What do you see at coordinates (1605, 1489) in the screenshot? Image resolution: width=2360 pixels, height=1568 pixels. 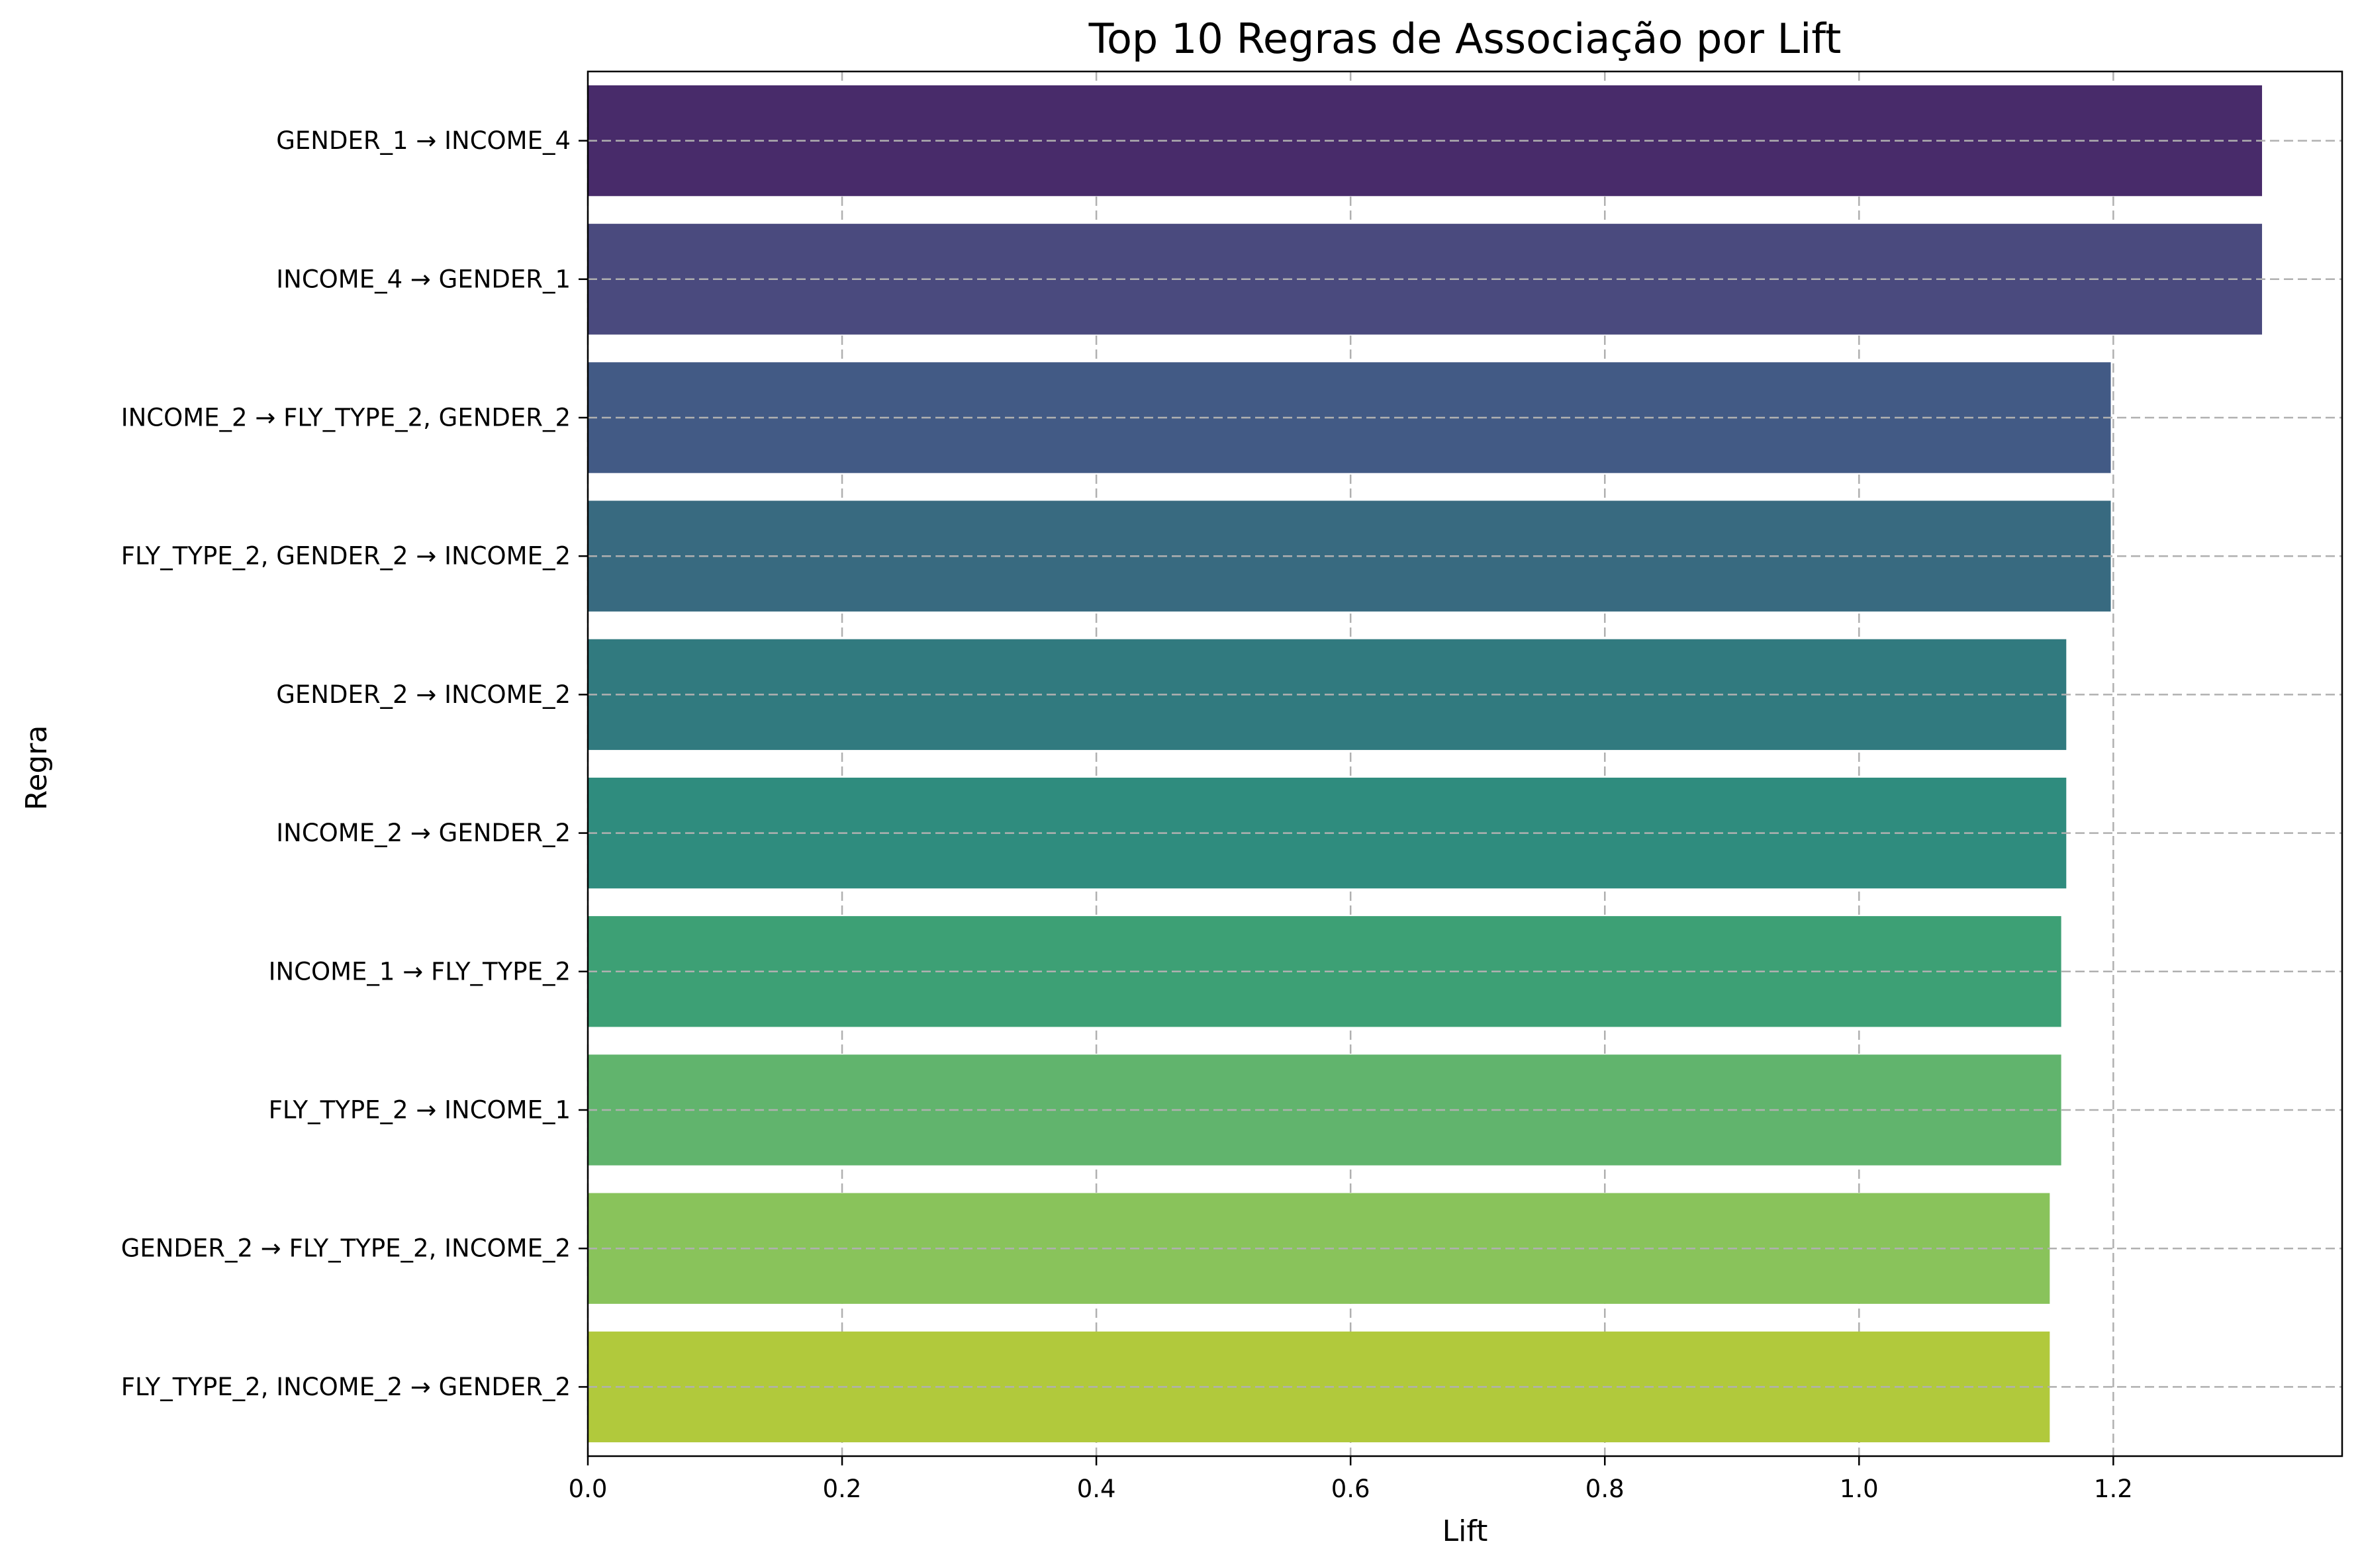 I see `x-tick-label: 0.8` at bounding box center [1605, 1489].